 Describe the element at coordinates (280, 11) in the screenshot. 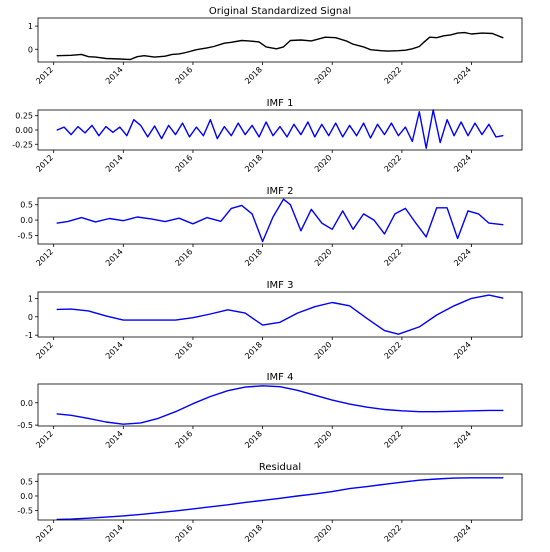

I see `original-signal-title: Original Standardized Signal` at that location.